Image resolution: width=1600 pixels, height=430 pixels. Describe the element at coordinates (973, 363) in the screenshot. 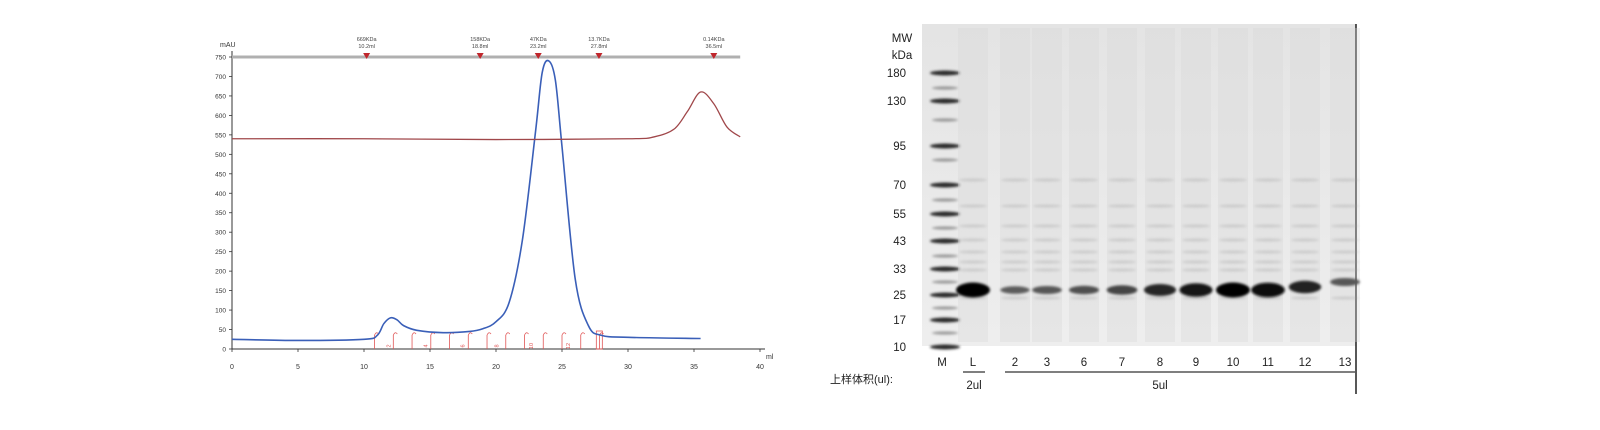

I see `lane-label: L` at that location.